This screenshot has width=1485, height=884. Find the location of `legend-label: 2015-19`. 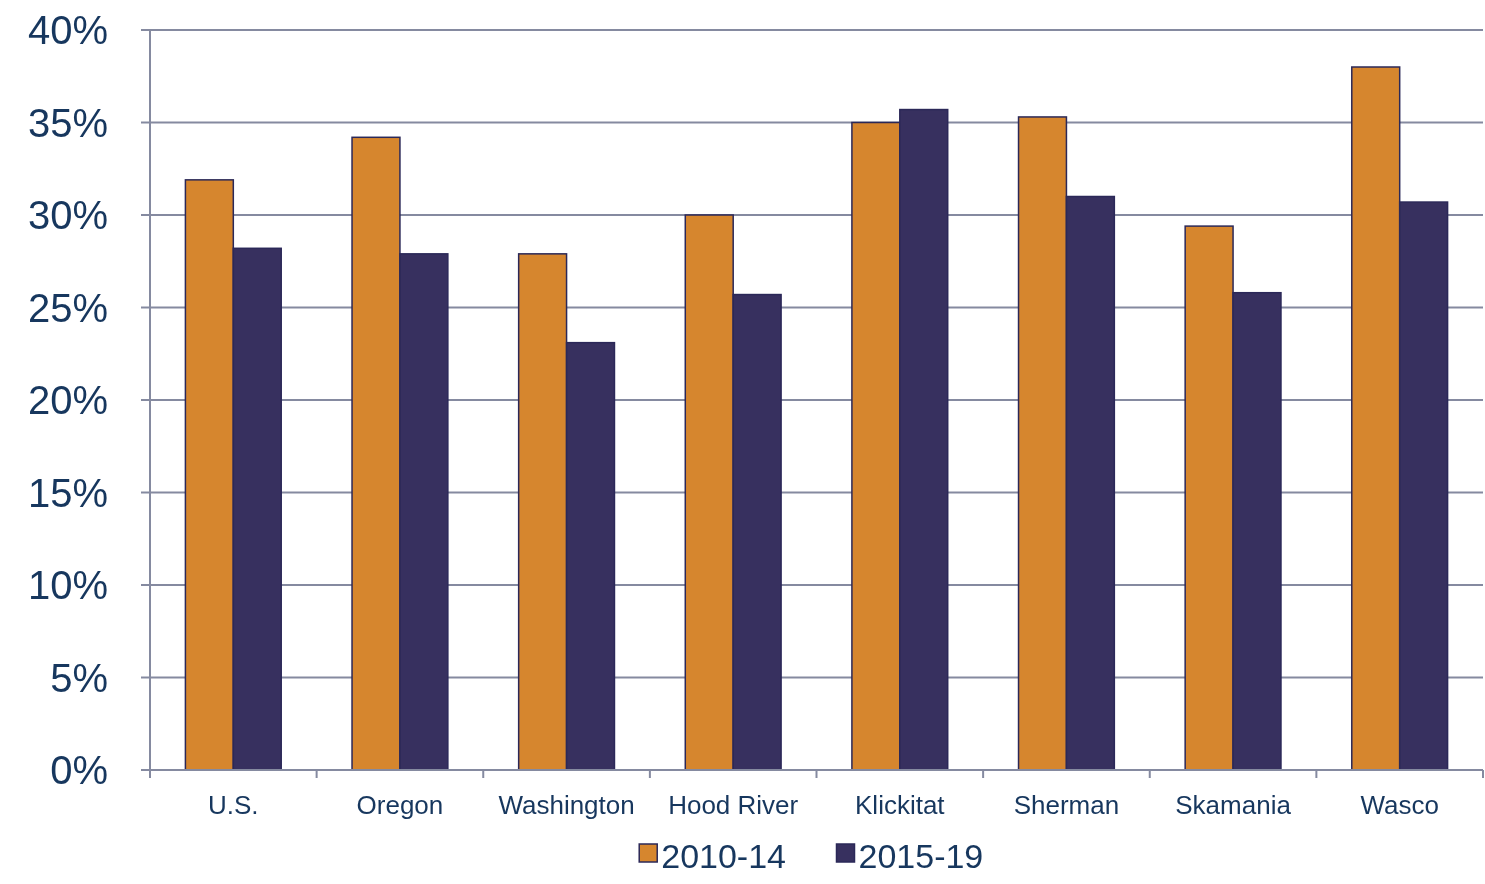

legend-label: 2015-19 is located at coordinates (921, 856).